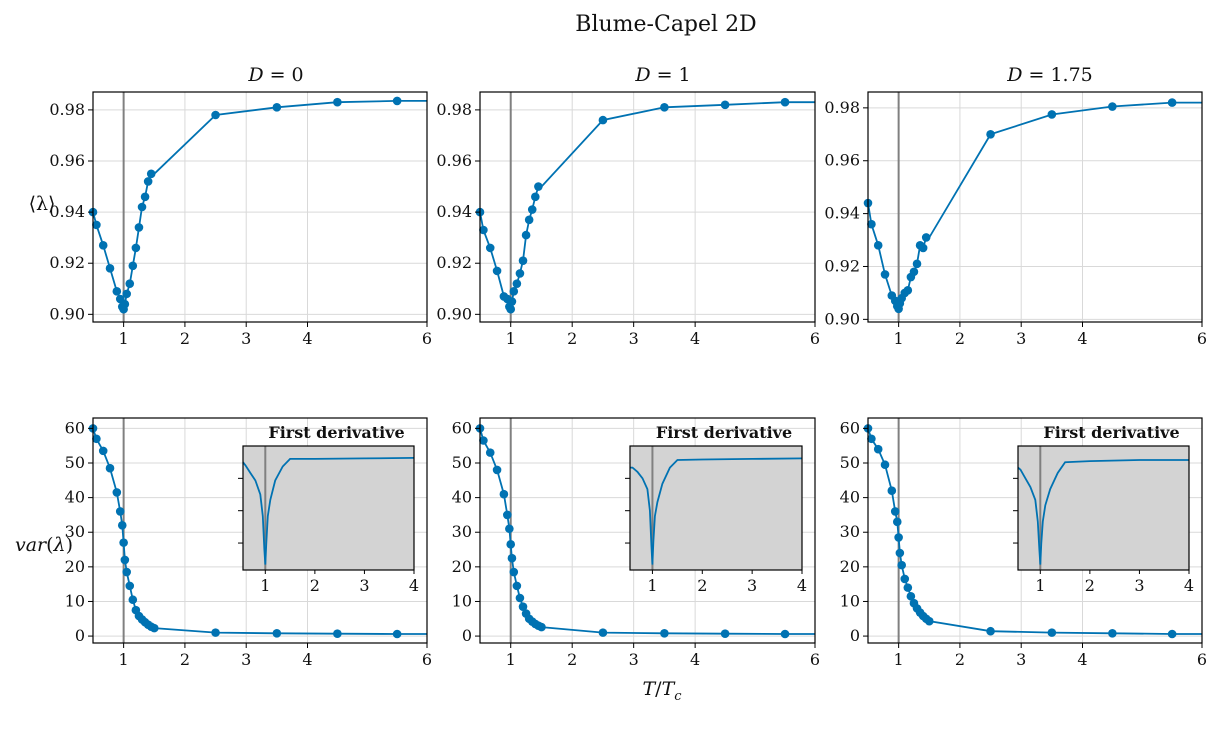 The height and width of the screenshot is (729, 1218). What do you see at coordinates (75, 531) in the screenshot?
I see `y-tick-label: 30` at bounding box center [75, 531].